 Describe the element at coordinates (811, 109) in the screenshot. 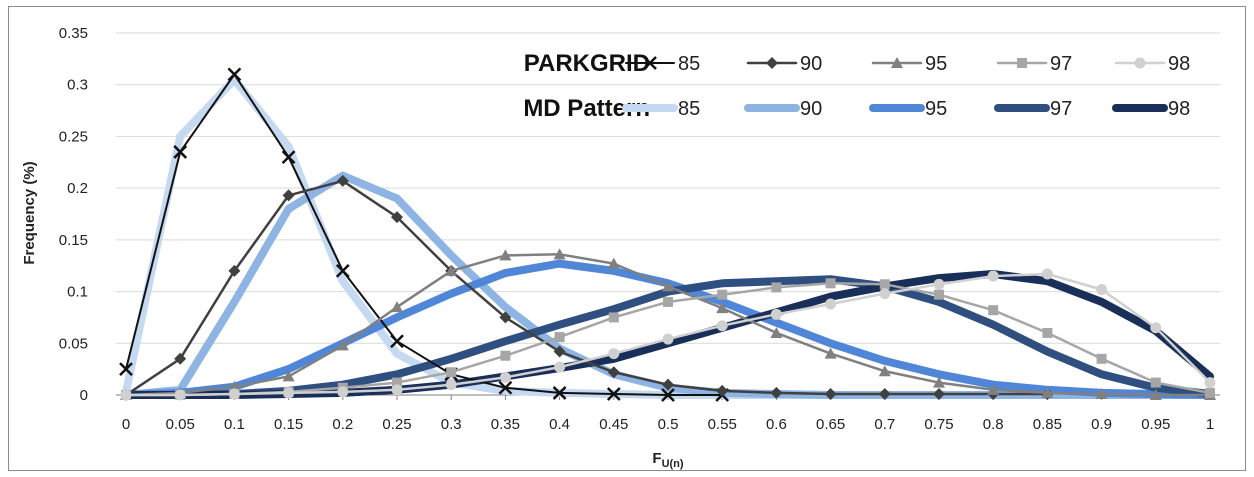

I see `legend-label-md-pattern-90: 90` at that location.